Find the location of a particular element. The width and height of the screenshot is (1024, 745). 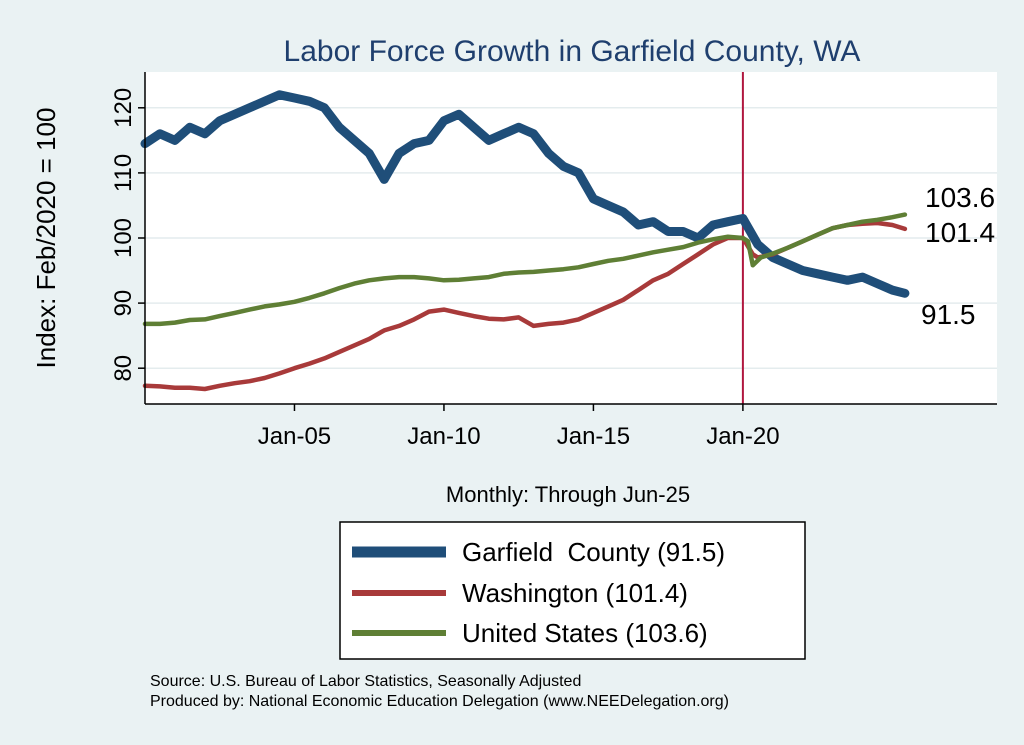

x-tick-label: Jan-05 is located at coordinates (294, 436).